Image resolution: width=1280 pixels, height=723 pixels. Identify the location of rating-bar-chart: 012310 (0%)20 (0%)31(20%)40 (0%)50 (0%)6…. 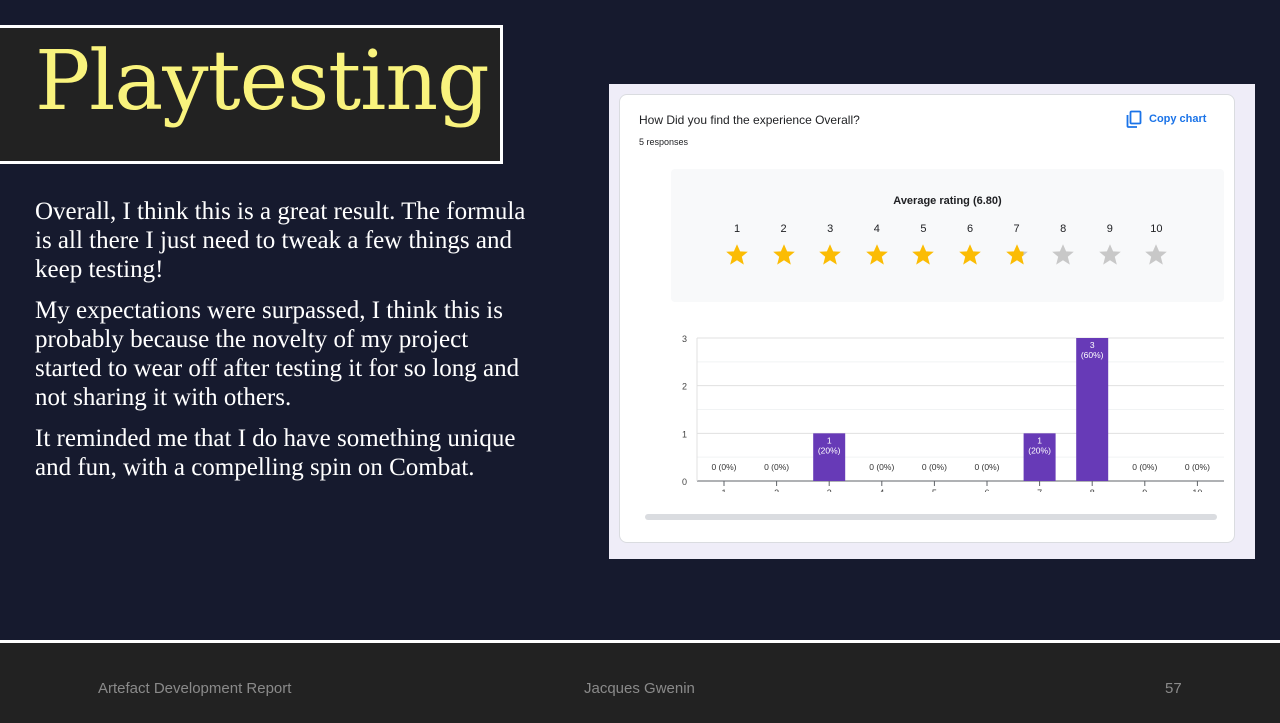
(953, 413).